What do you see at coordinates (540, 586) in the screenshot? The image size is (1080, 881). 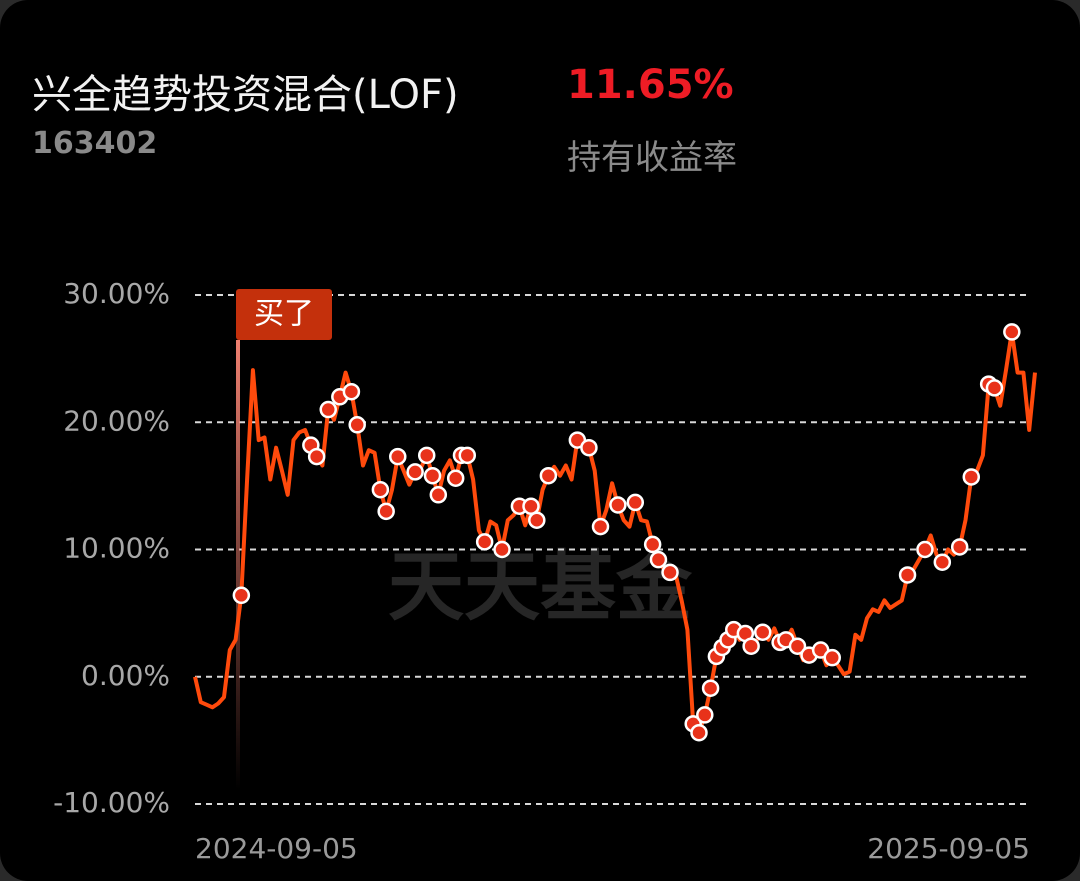 I see `watermark: 天天基金` at bounding box center [540, 586].